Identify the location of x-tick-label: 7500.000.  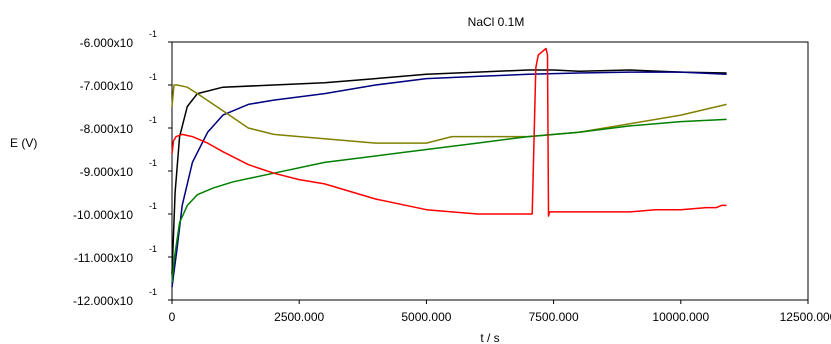
(554, 317).